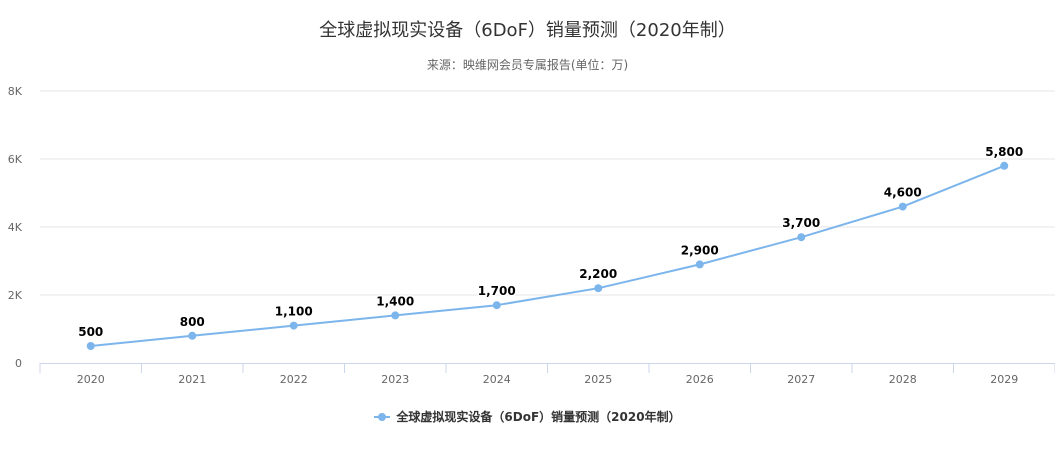 The width and height of the screenshot is (1055, 452). Describe the element at coordinates (15, 91) in the screenshot. I see `y-tick-label: 8K` at that location.